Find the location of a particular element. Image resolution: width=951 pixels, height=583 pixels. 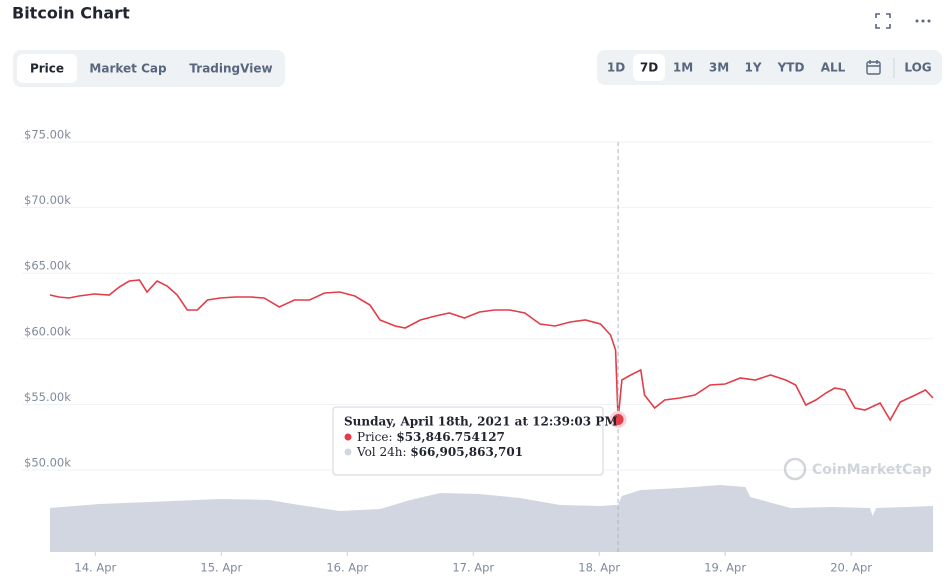

fullscreen-icon is located at coordinates (883, 21).